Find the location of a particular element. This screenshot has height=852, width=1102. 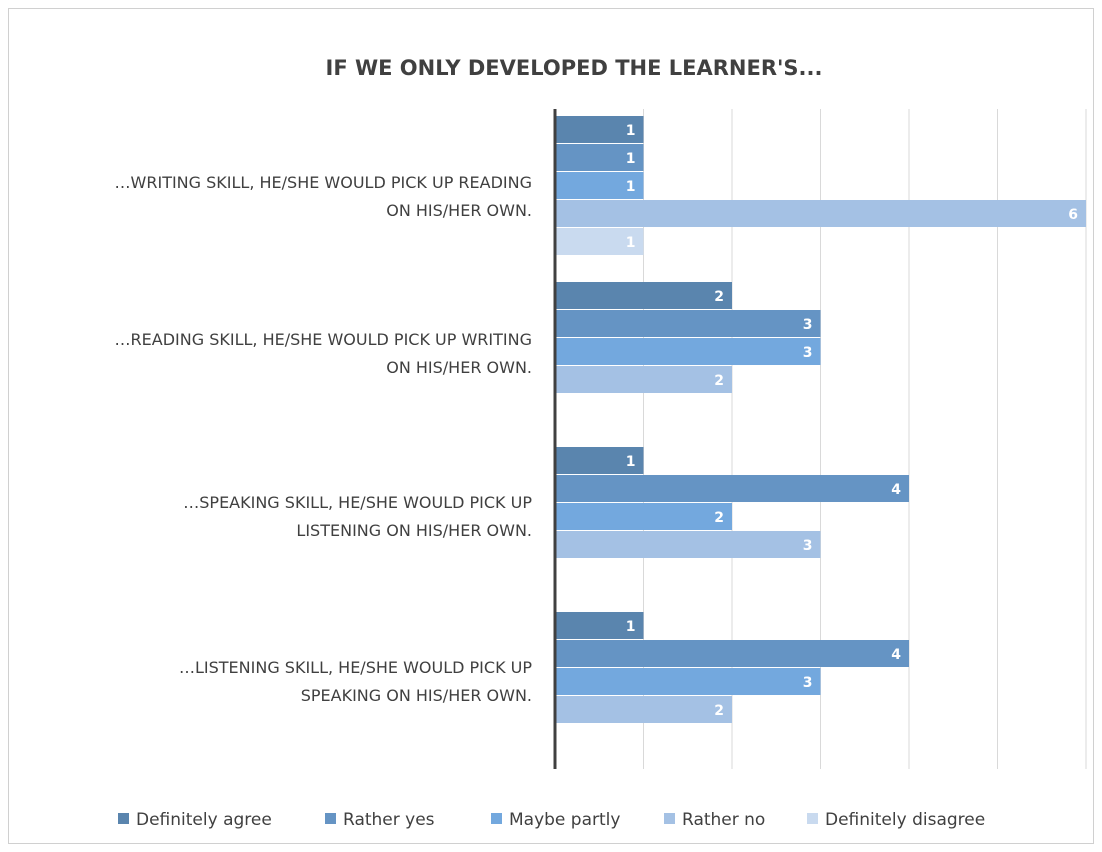

legend-label: Rather yes is located at coordinates (389, 820).